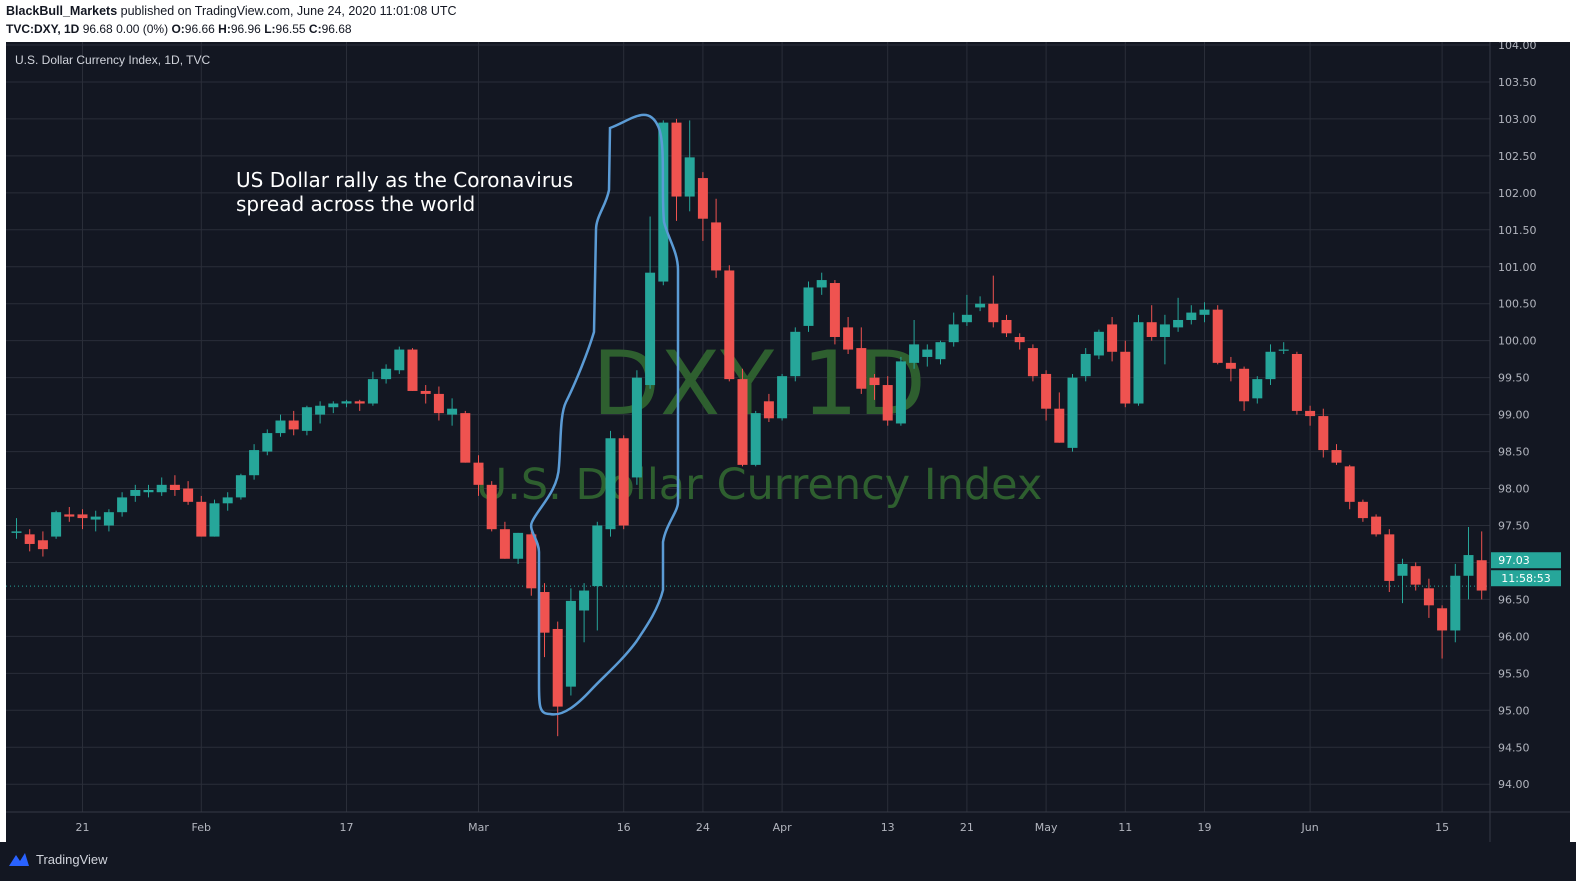  Describe the element at coordinates (604, 414) in the screenshot. I see `rally-outline` at that location.